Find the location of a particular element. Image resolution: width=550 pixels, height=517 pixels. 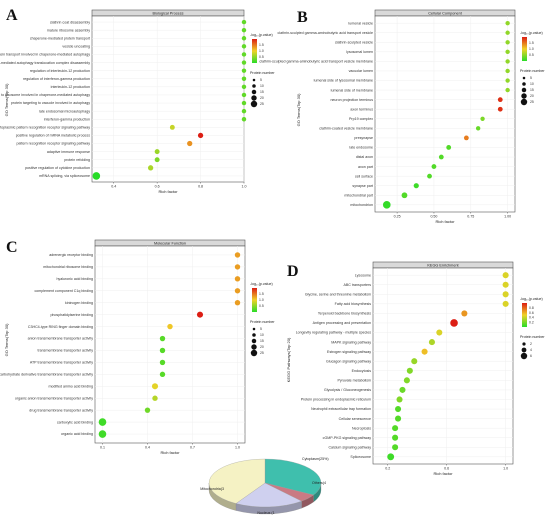

panel-b-term-label: distal axon is located at coordinates (364, 157).